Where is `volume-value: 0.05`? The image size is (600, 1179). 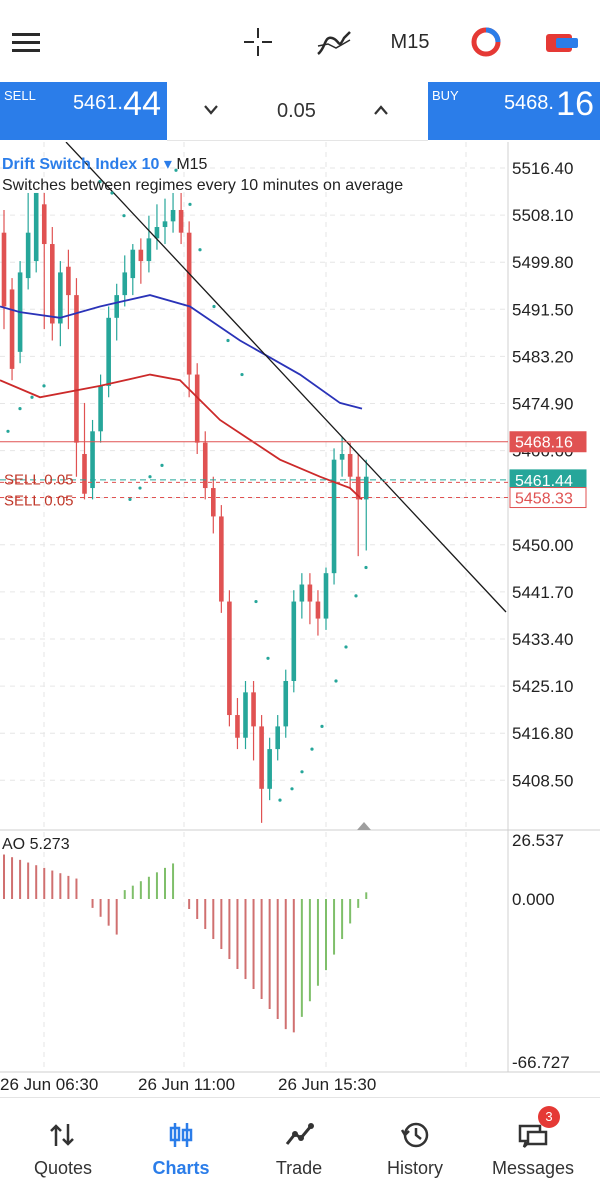
volume-value: 0.05 is located at coordinates (296, 111).